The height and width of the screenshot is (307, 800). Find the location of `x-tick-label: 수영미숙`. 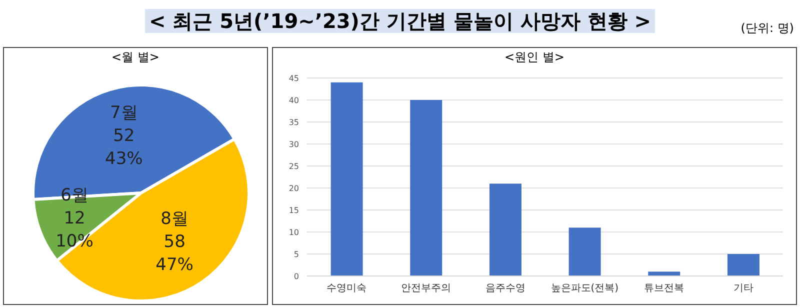

x-tick-label: 수영미숙 is located at coordinates (346, 288).